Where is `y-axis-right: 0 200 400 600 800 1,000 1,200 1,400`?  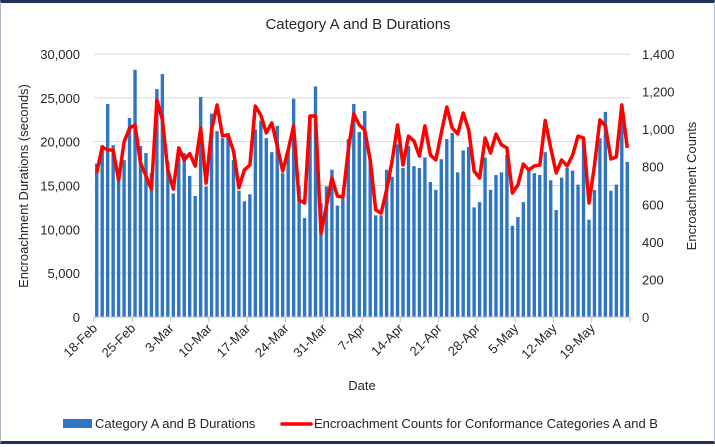 y-axis-right: 0 200 400 600 800 1,000 1,200 1,400 is located at coordinates (658, 186).